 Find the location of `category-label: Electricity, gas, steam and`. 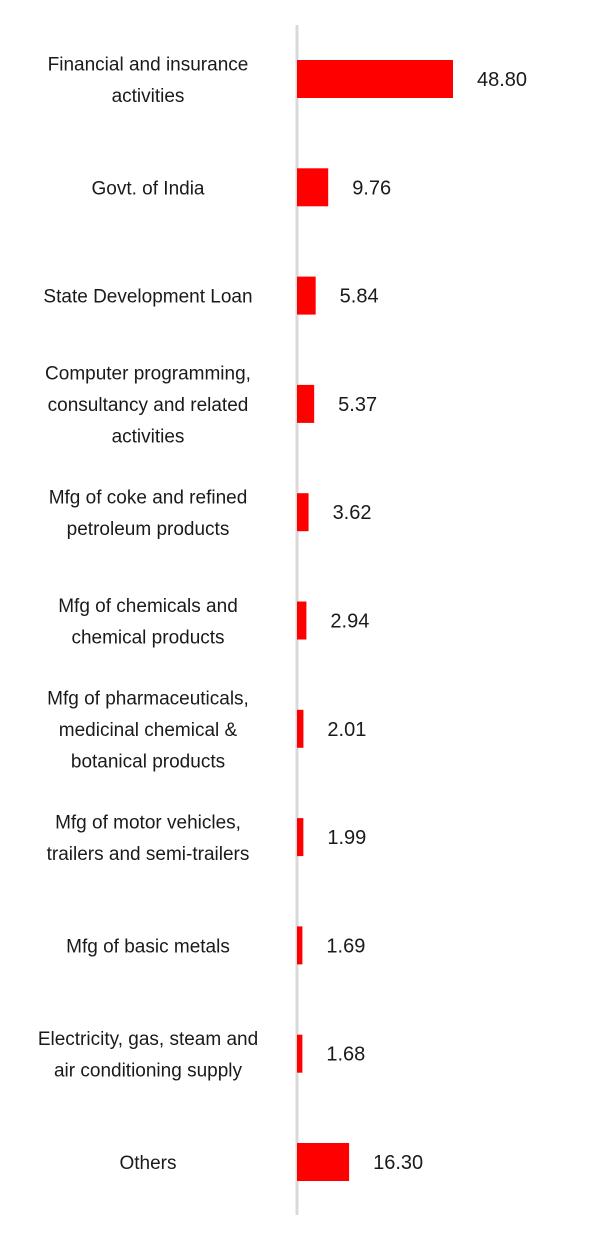

category-label: Electricity, gas, steam and is located at coordinates (148, 1039).